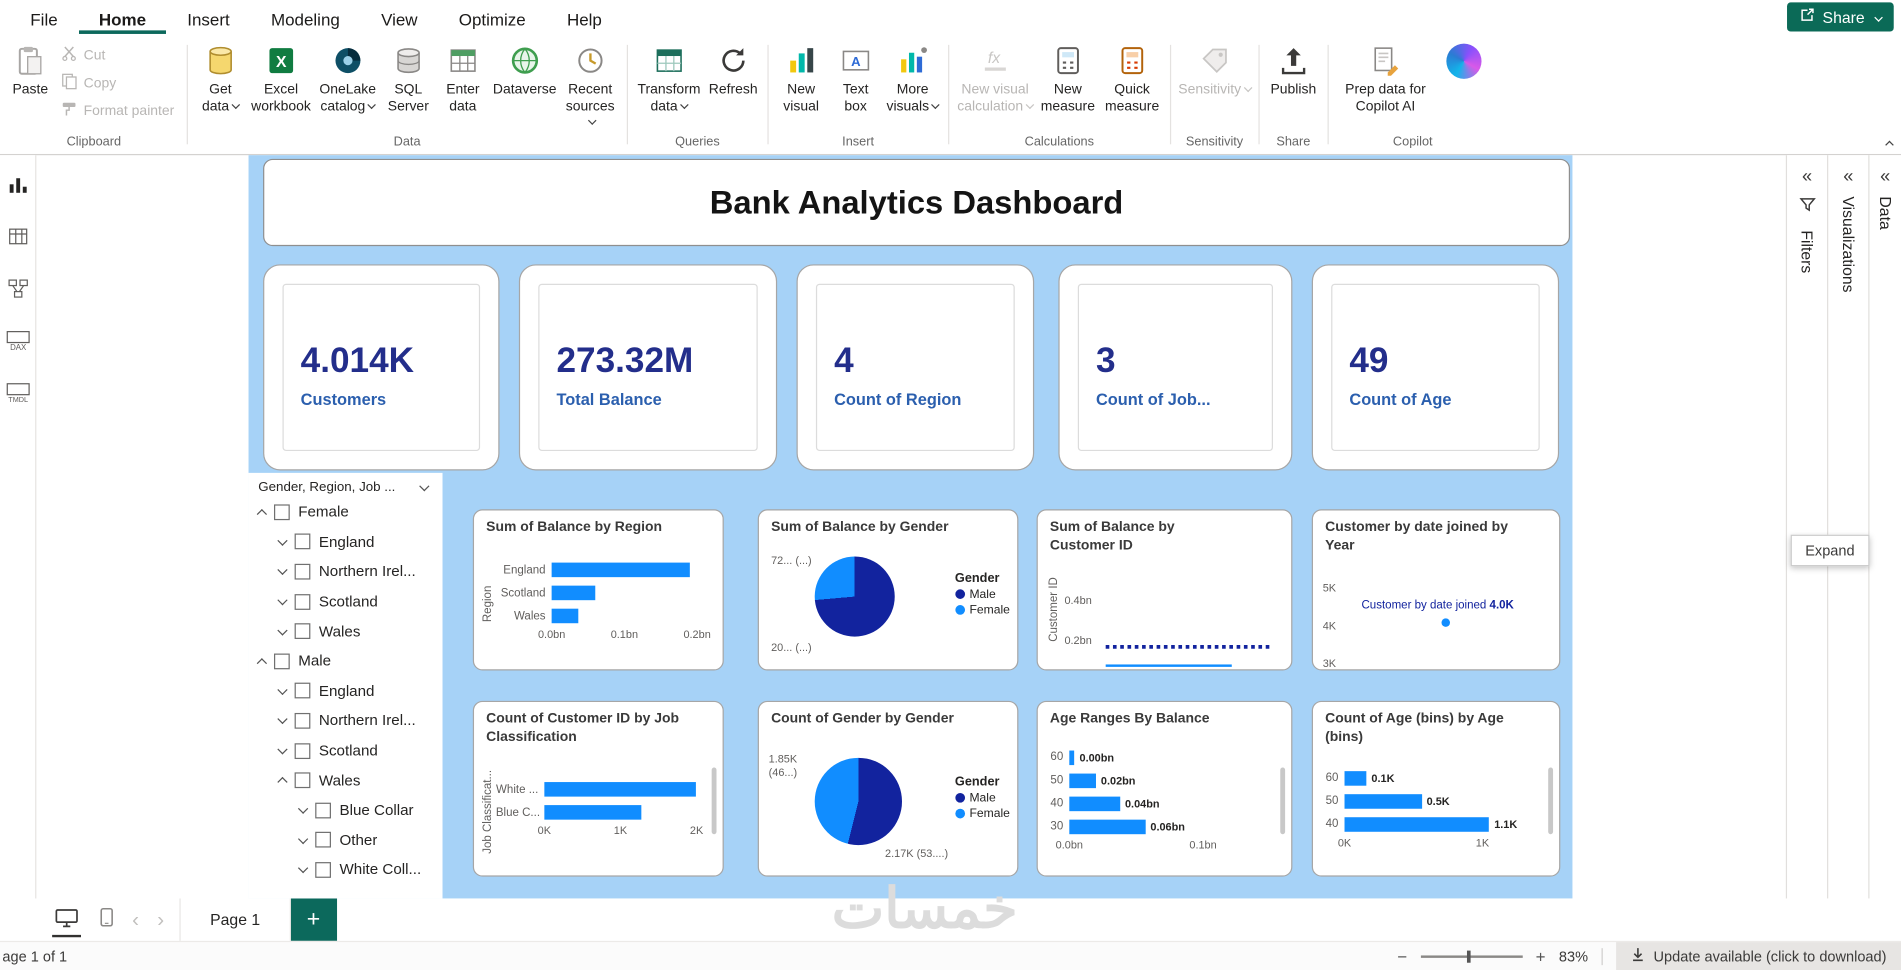  Describe the element at coordinates (235, 919) in the screenshot. I see `page-tab: Page 1` at that location.